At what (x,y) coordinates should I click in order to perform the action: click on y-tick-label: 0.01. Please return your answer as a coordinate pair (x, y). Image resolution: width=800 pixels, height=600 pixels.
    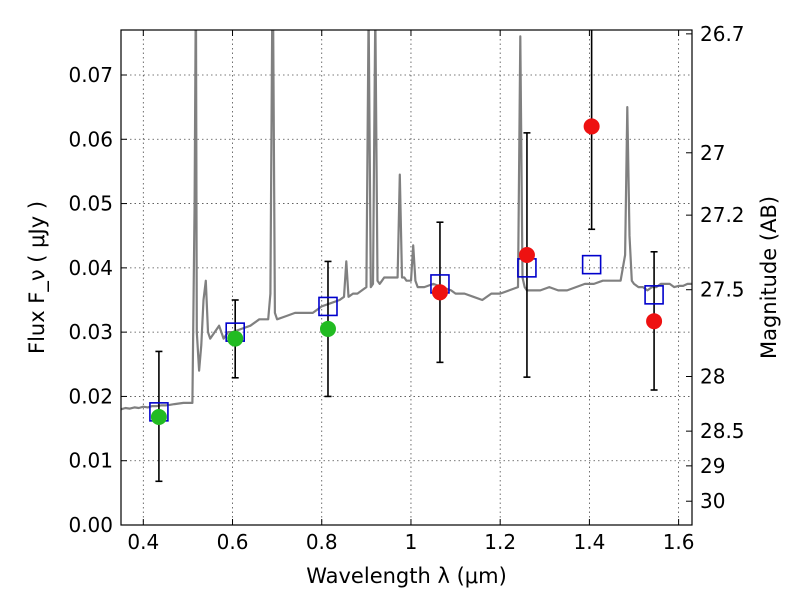
    Looking at the image, I should click on (90, 461).